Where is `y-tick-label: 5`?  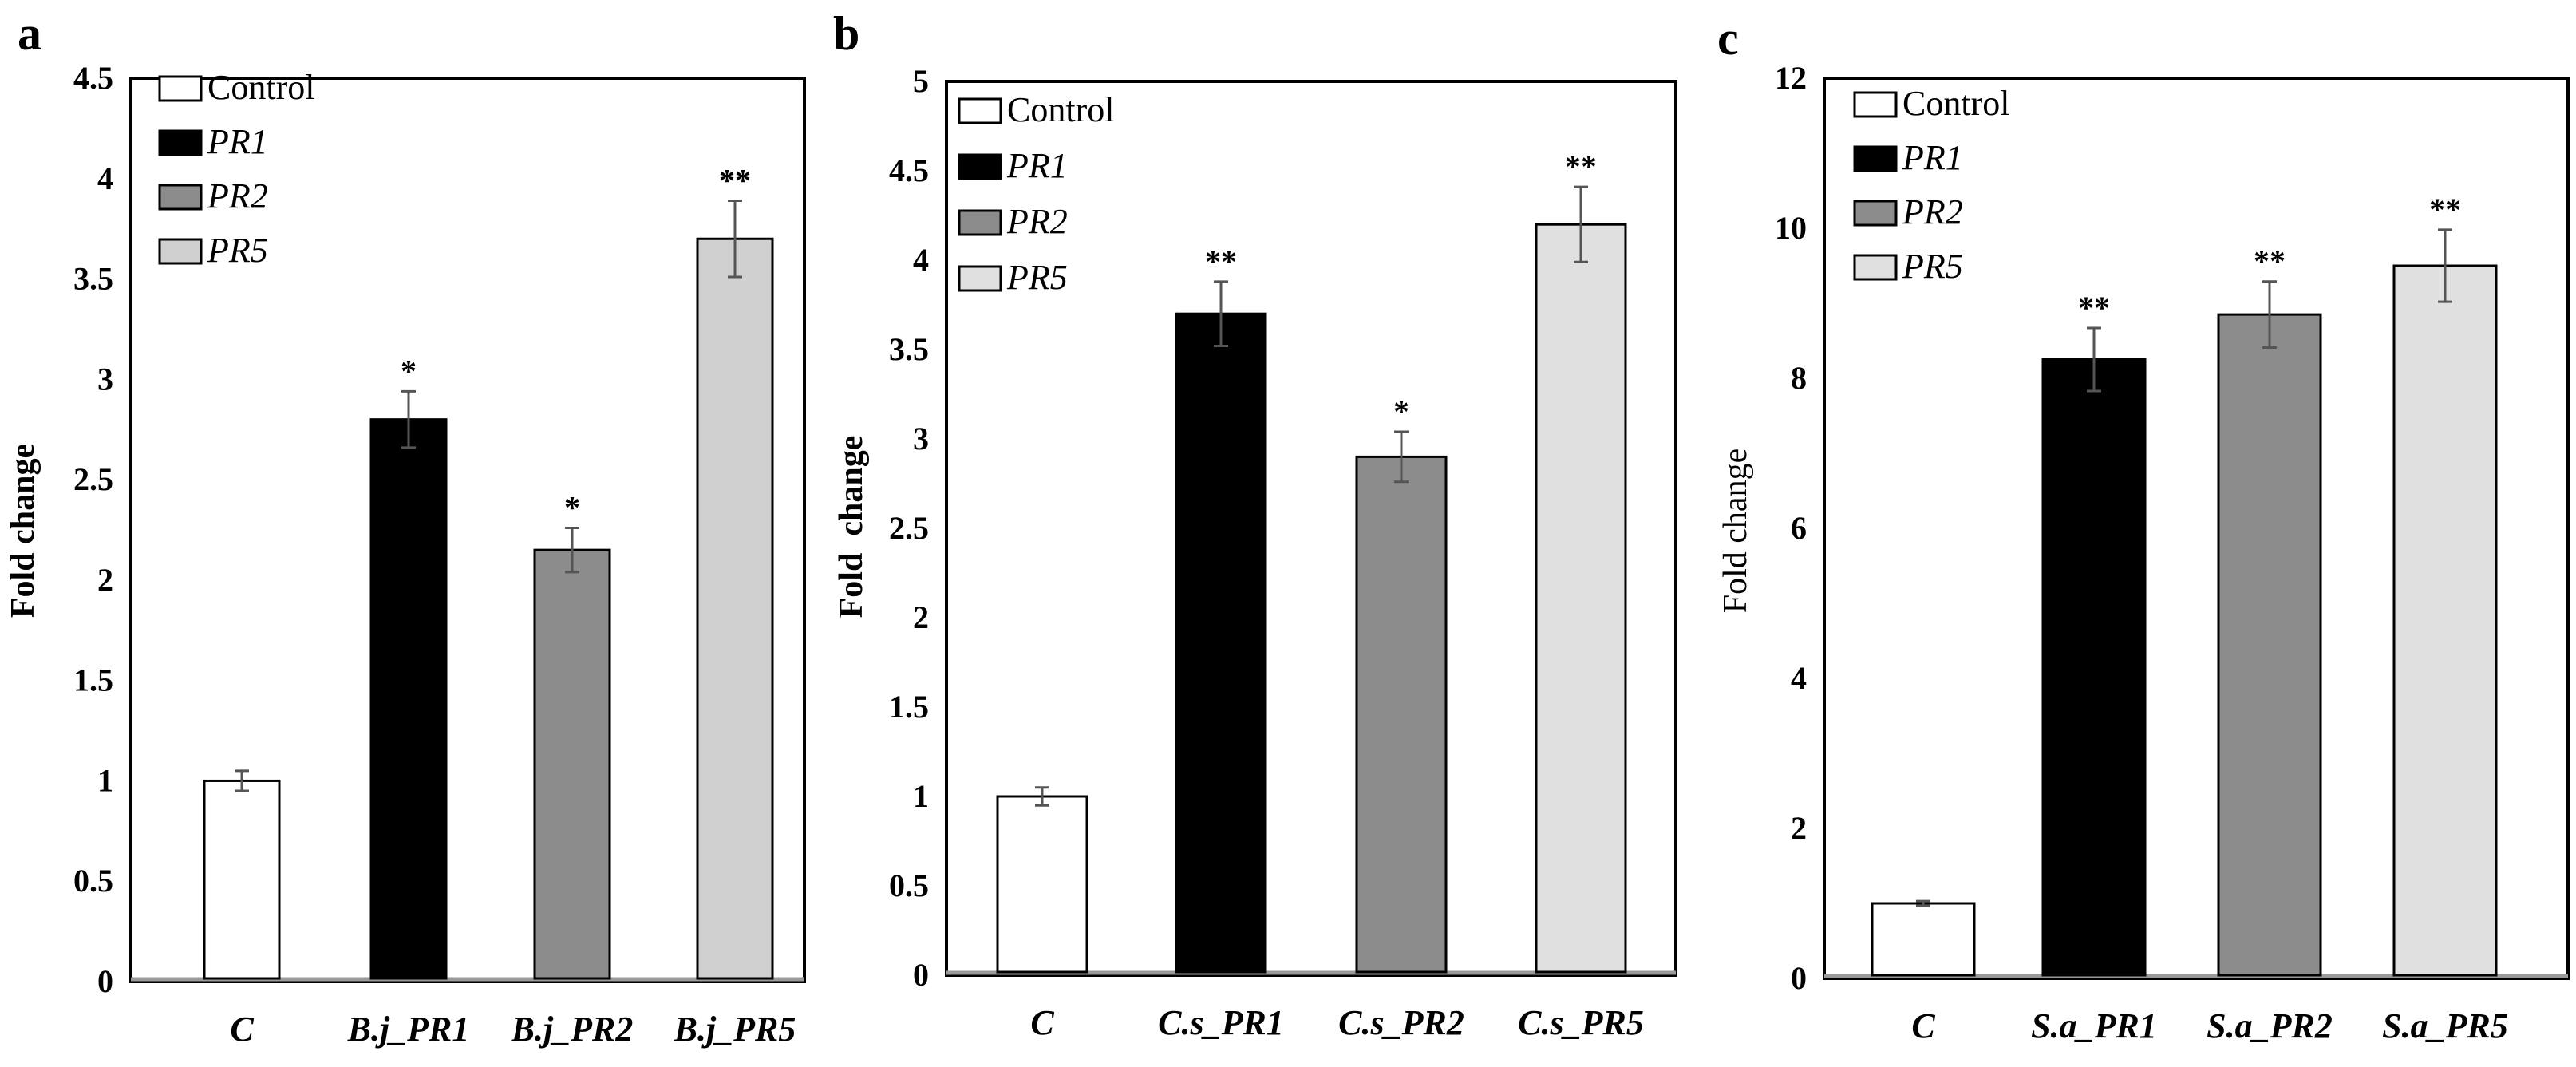 y-tick-label: 5 is located at coordinates (921, 81).